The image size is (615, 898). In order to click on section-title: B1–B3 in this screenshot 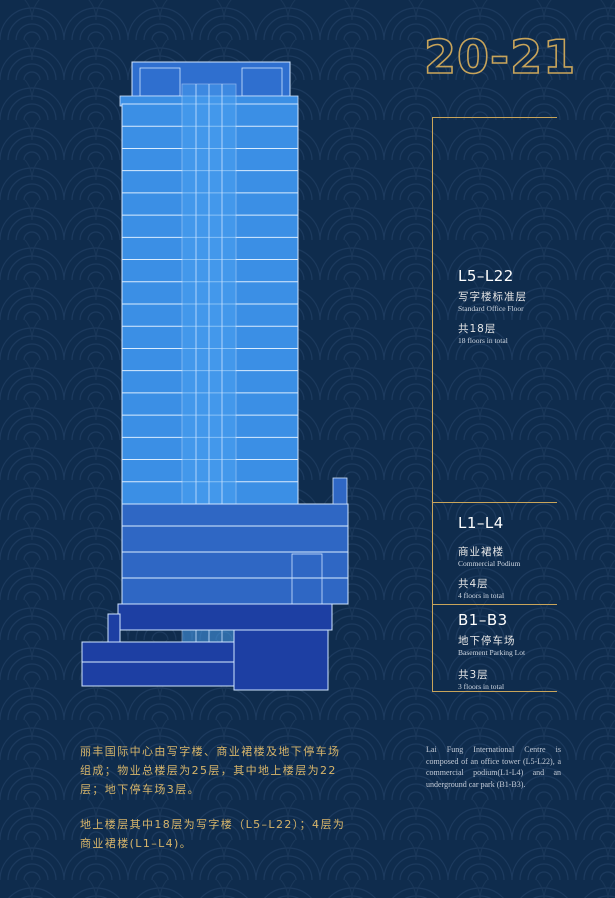, I will do `click(483, 620)`.